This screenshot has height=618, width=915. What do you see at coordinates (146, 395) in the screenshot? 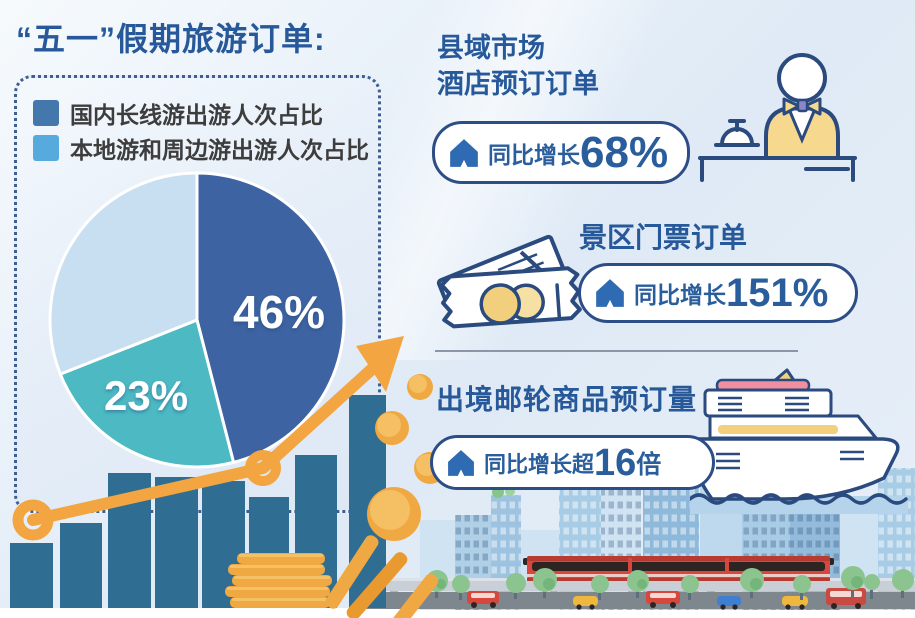
I see `pie-slice-label-23: 23%` at bounding box center [146, 395].